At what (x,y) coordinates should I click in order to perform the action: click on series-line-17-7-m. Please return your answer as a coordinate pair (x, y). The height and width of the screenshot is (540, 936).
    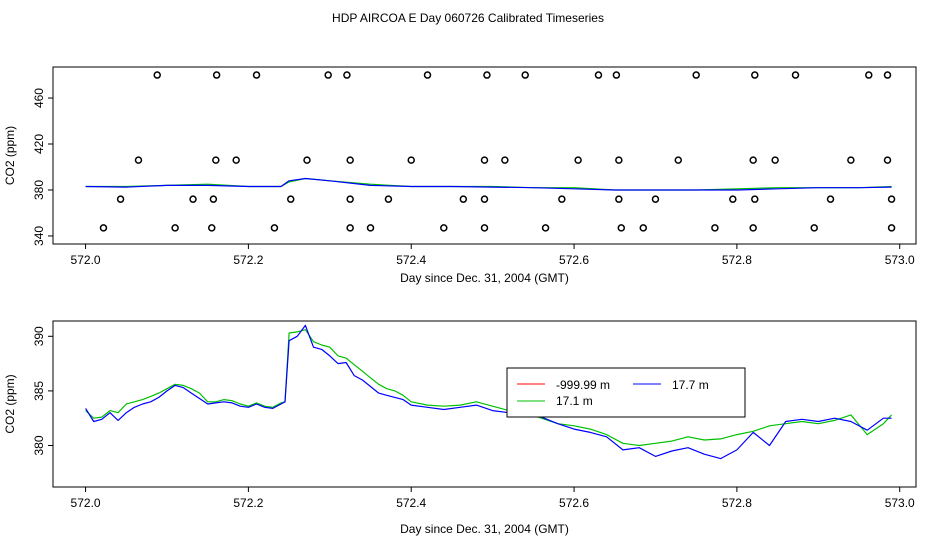
    Looking at the image, I should click on (488, 184).